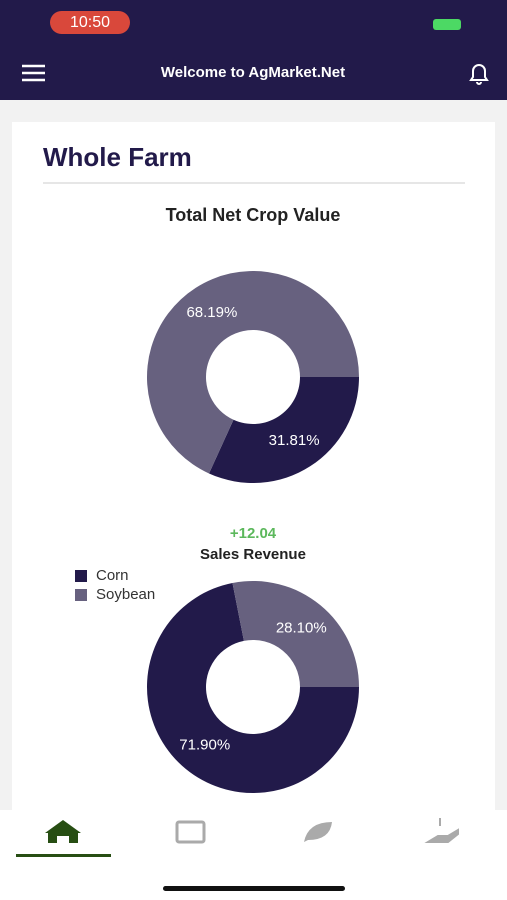 This screenshot has width=507, height=900. What do you see at coordinates (479, 74) in the screenshot?
I see `notification-button` at bounding box center [479, 74].